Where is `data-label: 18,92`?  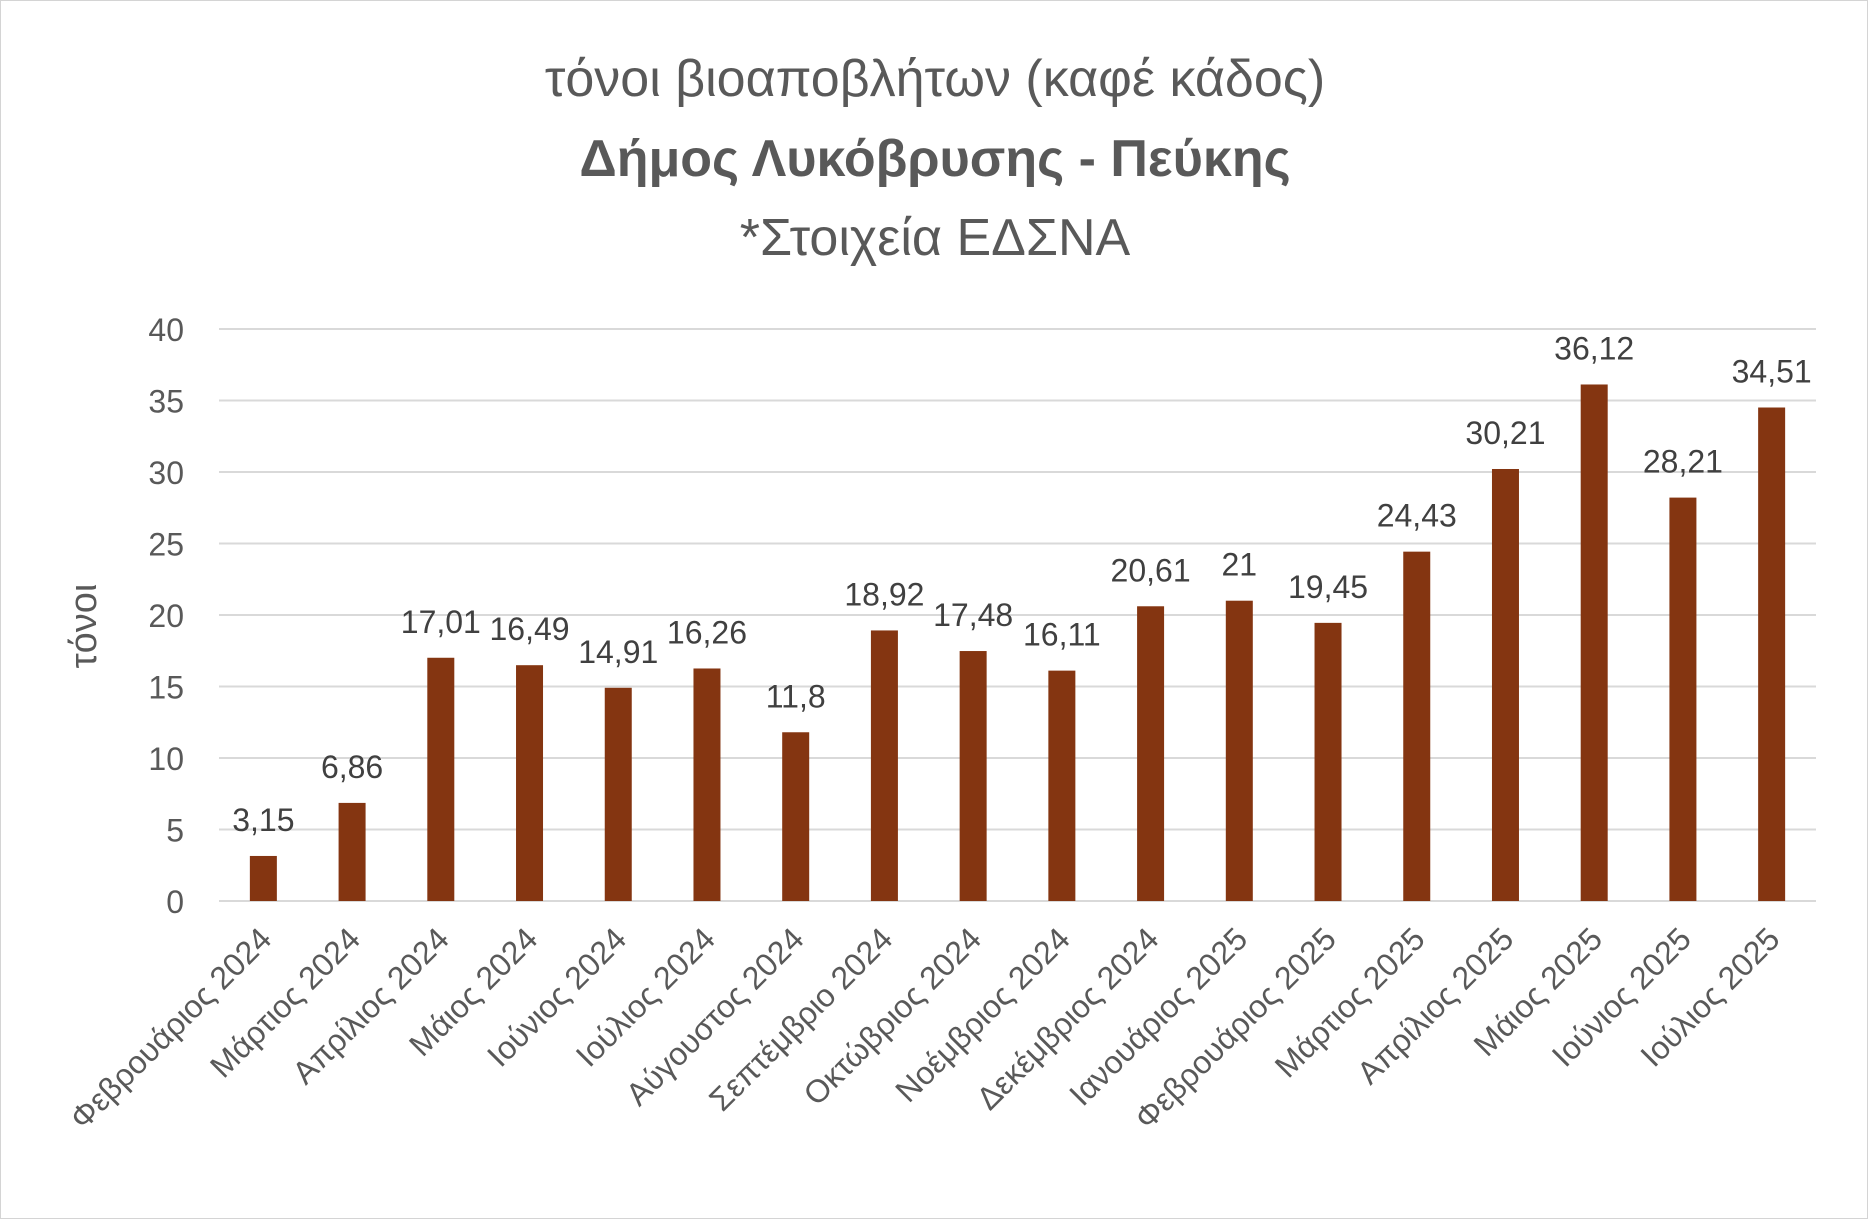 data-label: 18,92 is located at coordinates (884, 594).